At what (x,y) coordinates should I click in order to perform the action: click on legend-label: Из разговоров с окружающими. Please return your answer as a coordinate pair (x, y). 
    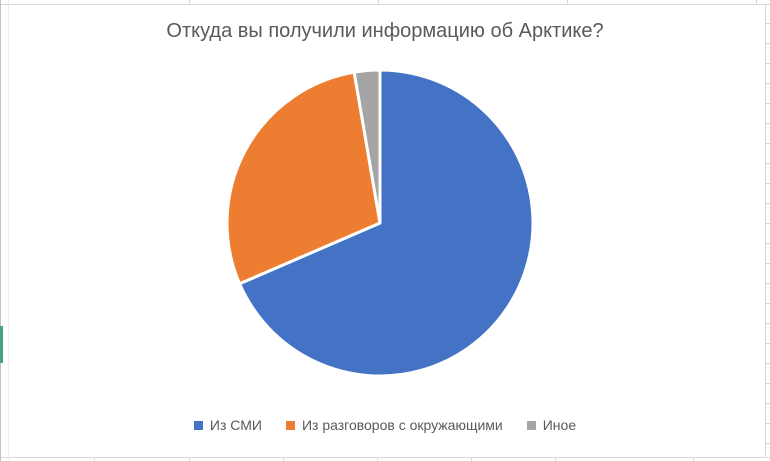
    Looking at the image, I should click on (402, 425).